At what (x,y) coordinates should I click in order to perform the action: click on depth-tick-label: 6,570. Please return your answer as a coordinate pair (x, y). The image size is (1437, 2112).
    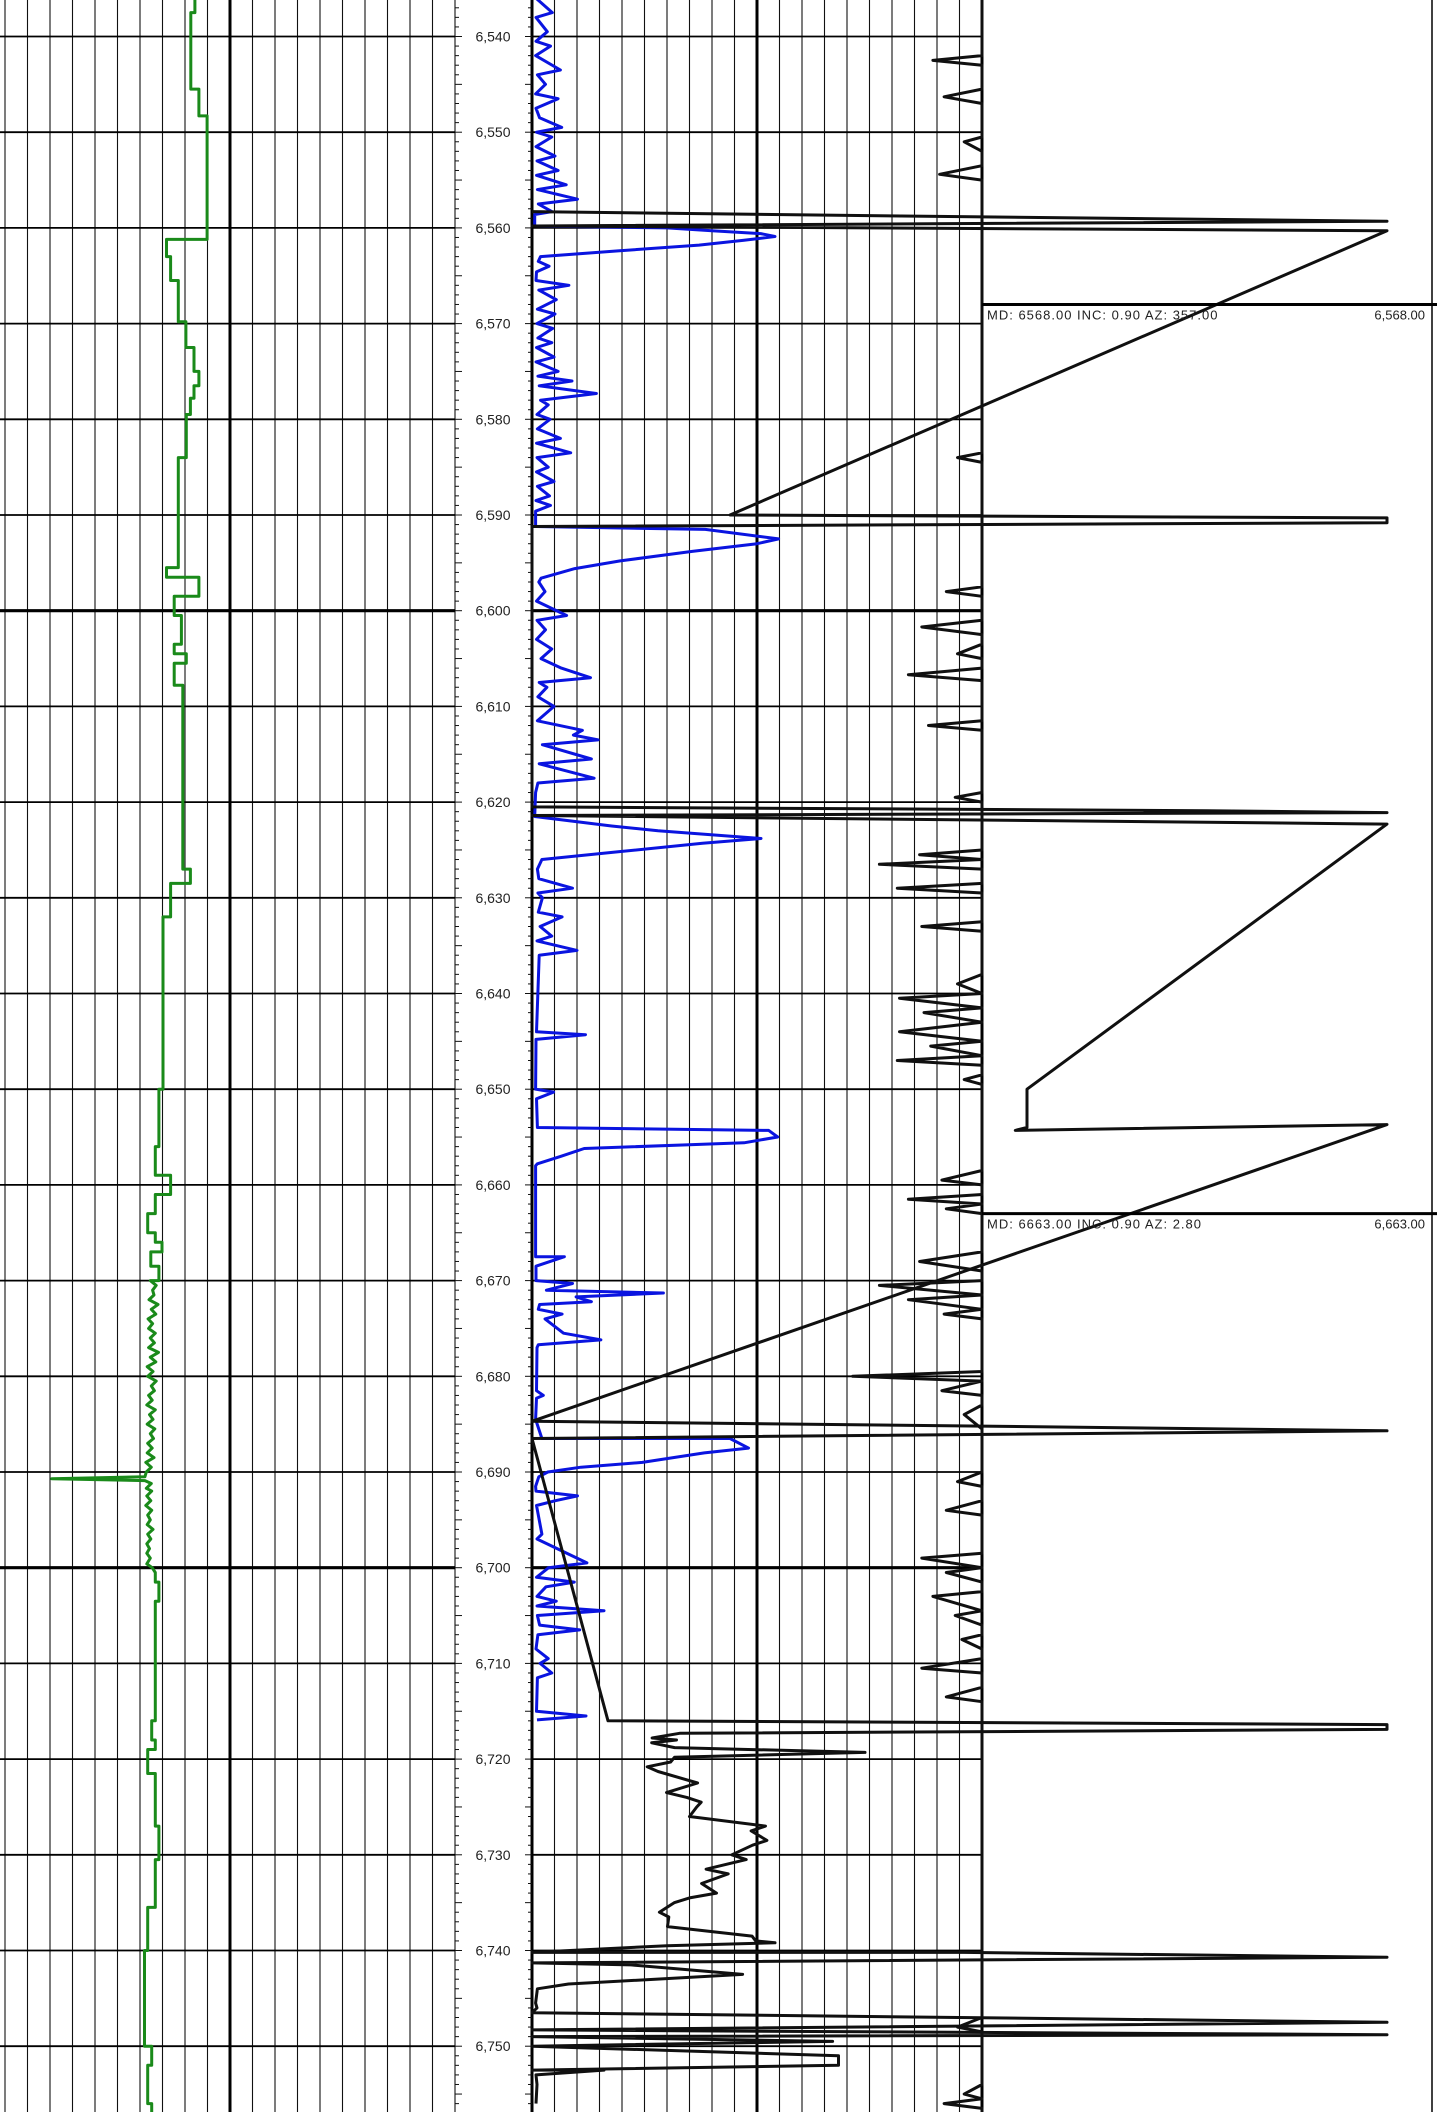
    Looking at the image, I should click on (492, 324).